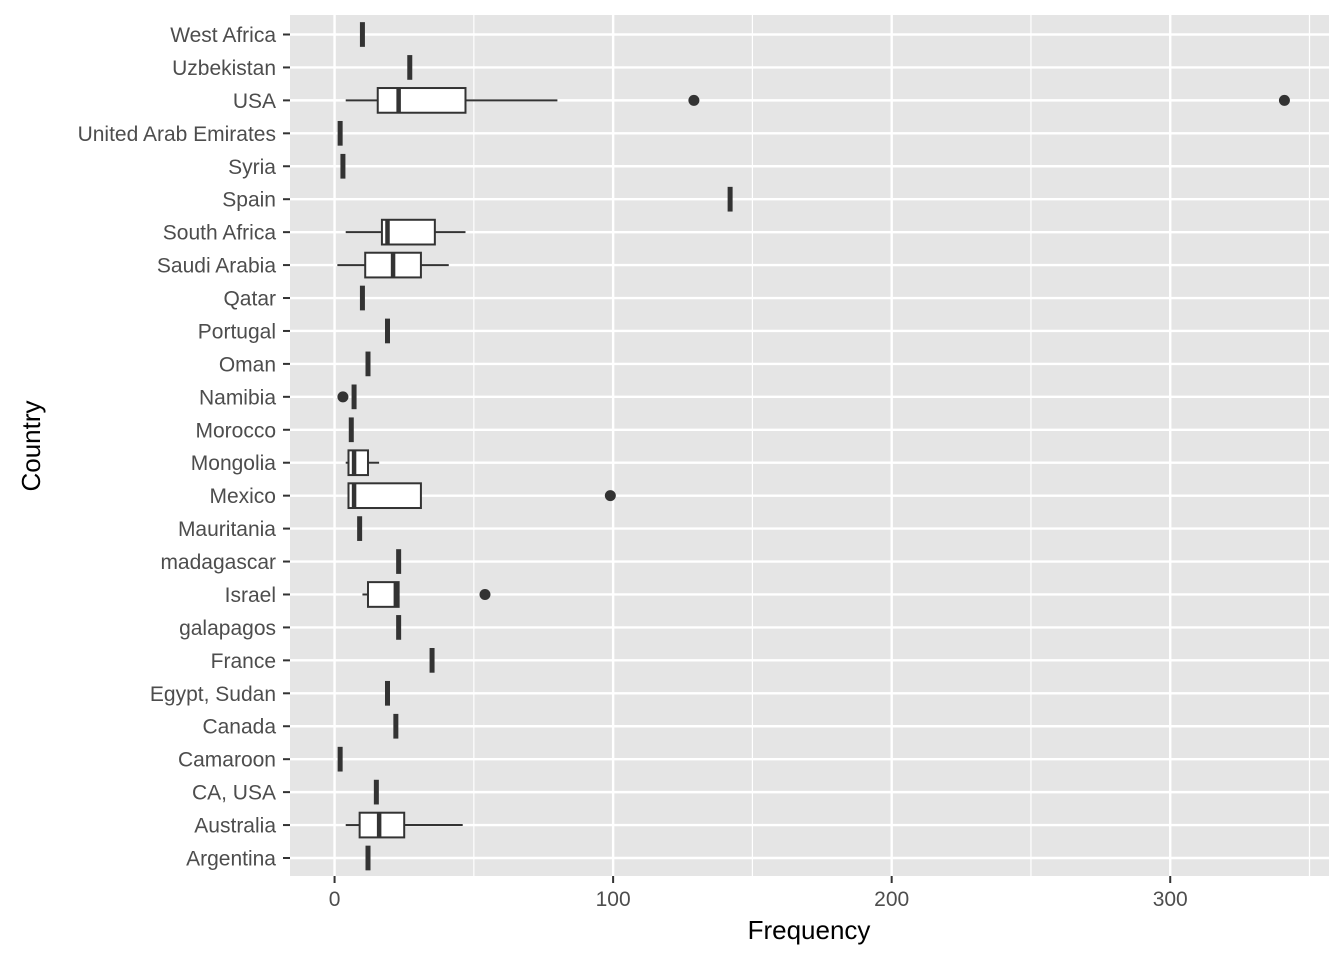 The image size is (1344, 960). What do you see at coordinates (227, 760) in the screenshot?
I see `y-tick-label: Camaroon` at bounding box center [227, 760].